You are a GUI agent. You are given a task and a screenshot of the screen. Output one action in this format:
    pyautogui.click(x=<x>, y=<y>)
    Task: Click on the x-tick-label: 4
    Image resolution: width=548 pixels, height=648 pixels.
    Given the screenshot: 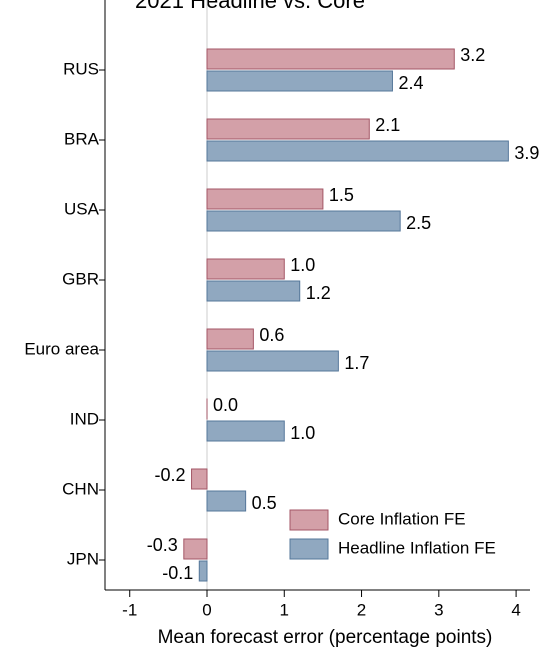 What is the action you would take?
    pyautogui.click(x=515, y=609)
    